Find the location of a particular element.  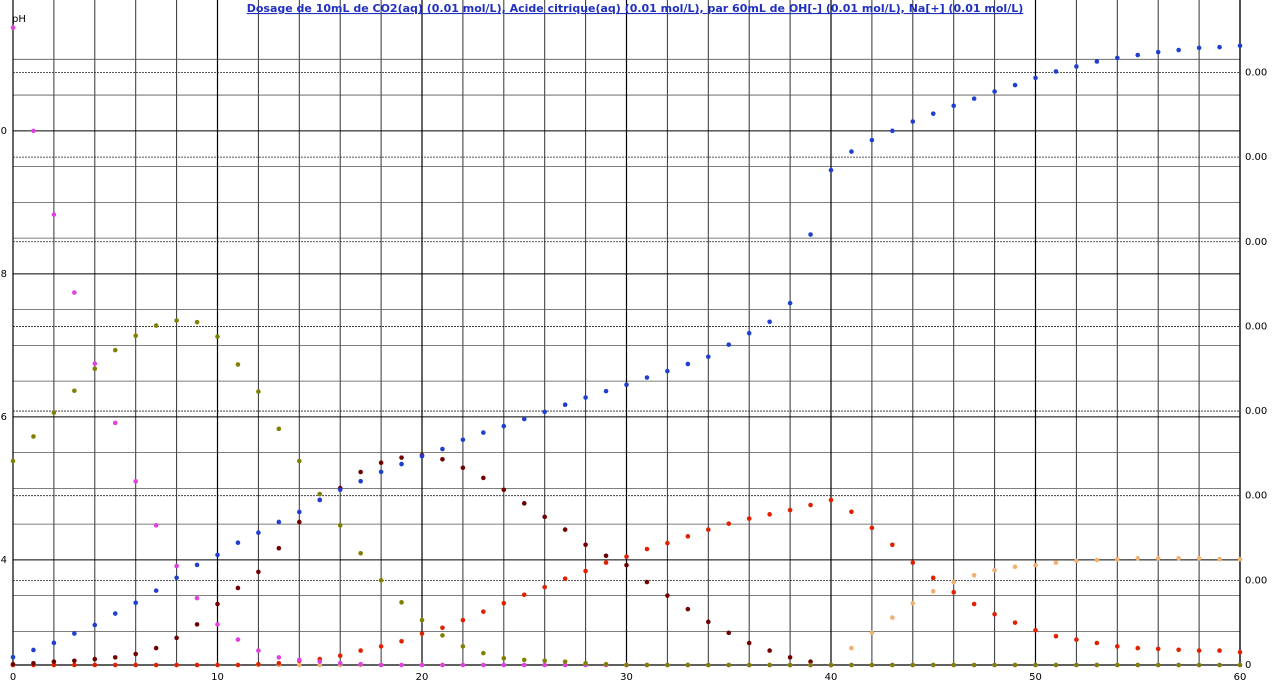

y-tick-label: 8 is located at coordinates (4, 274).